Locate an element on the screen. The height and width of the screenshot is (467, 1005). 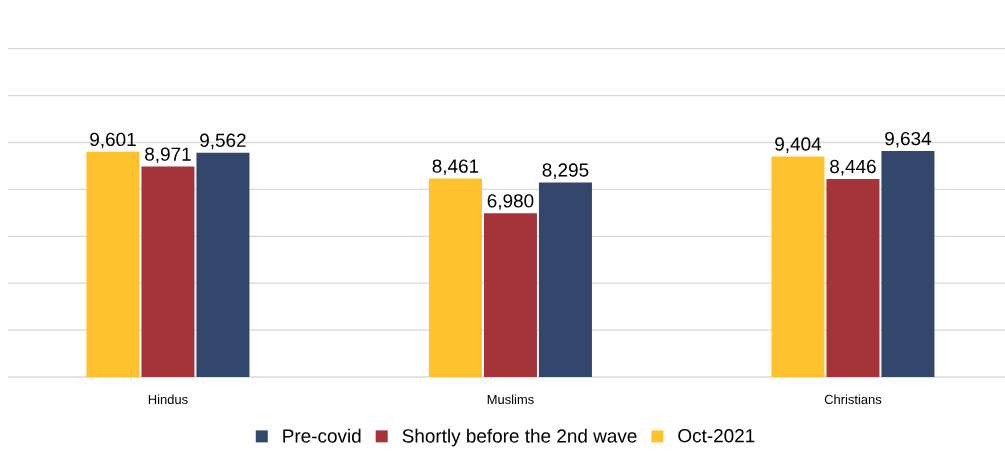
legend-label: Oct-2021 is located at coordinates (716, 436).